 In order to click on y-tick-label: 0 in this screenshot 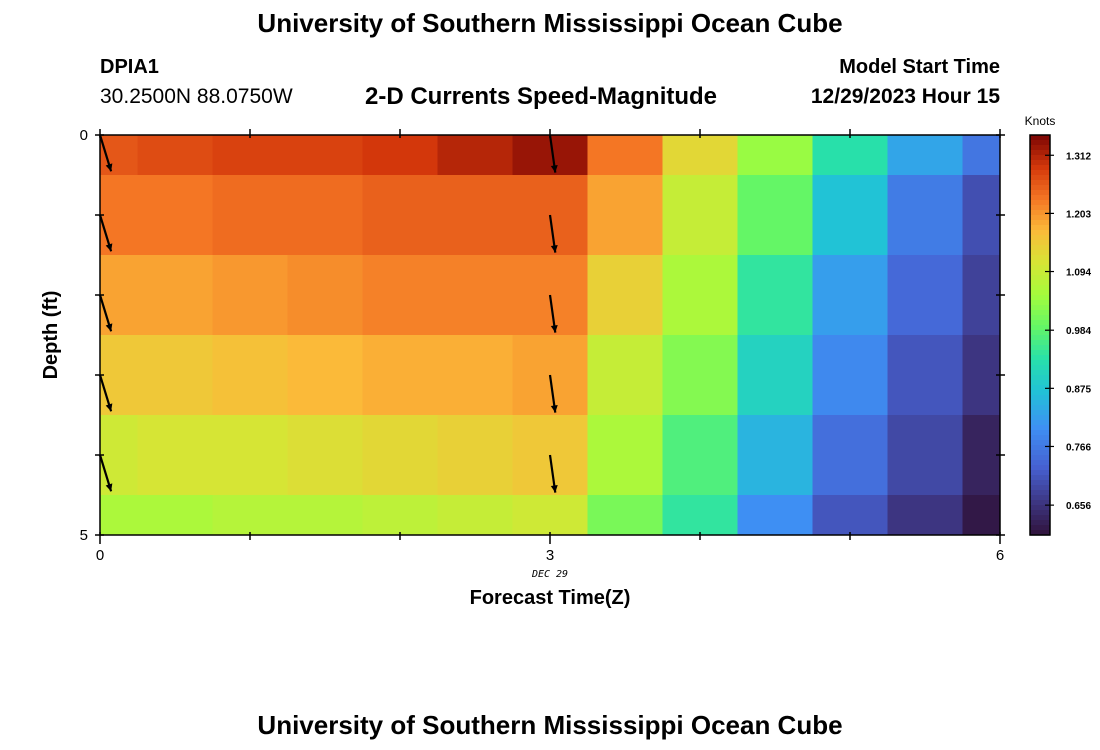, I will do `click(84, 135)`.